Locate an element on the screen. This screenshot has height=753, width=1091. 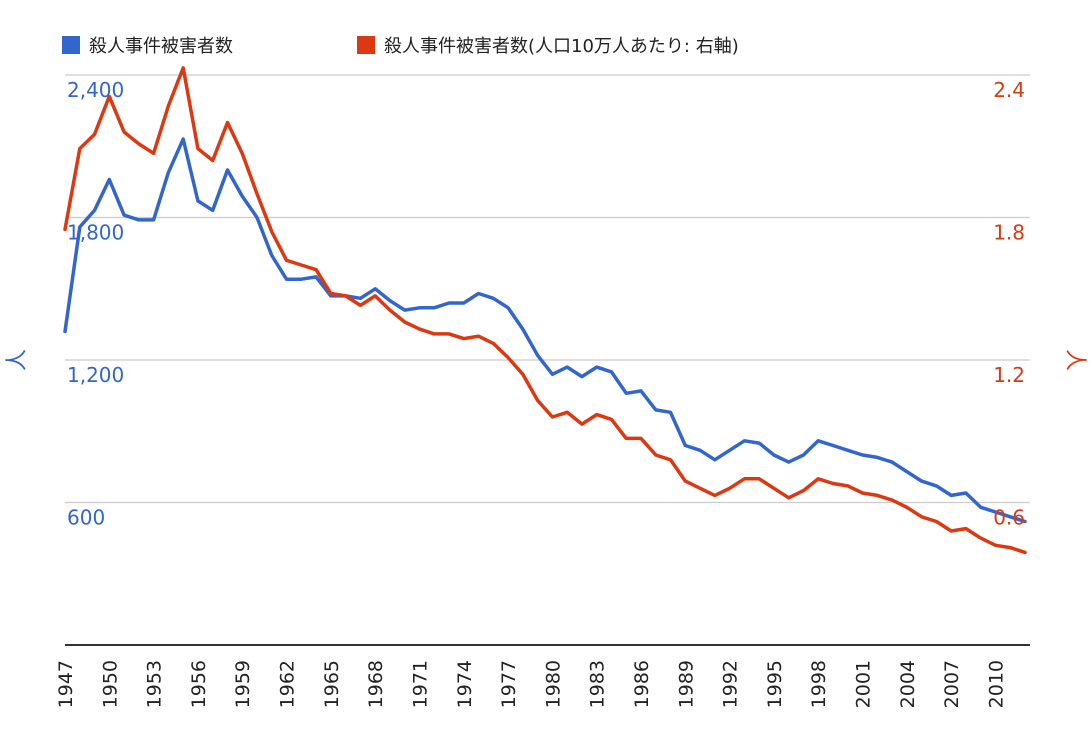
x-tick-label: 1971 is located at coordinates (421, 684).